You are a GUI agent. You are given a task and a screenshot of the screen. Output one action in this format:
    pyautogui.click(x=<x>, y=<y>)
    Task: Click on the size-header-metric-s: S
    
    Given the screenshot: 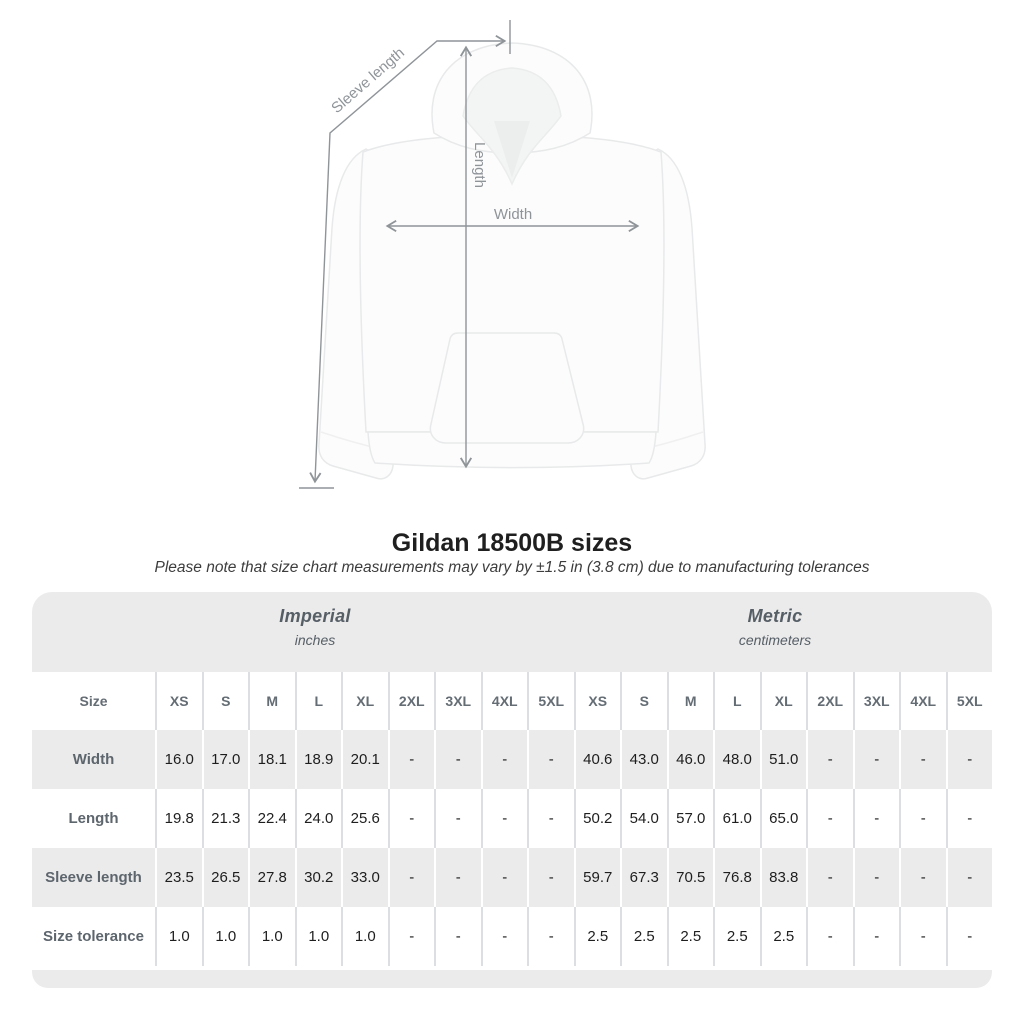 What is the action you would take?
    pyautogui.click(x=643, y=701)
    